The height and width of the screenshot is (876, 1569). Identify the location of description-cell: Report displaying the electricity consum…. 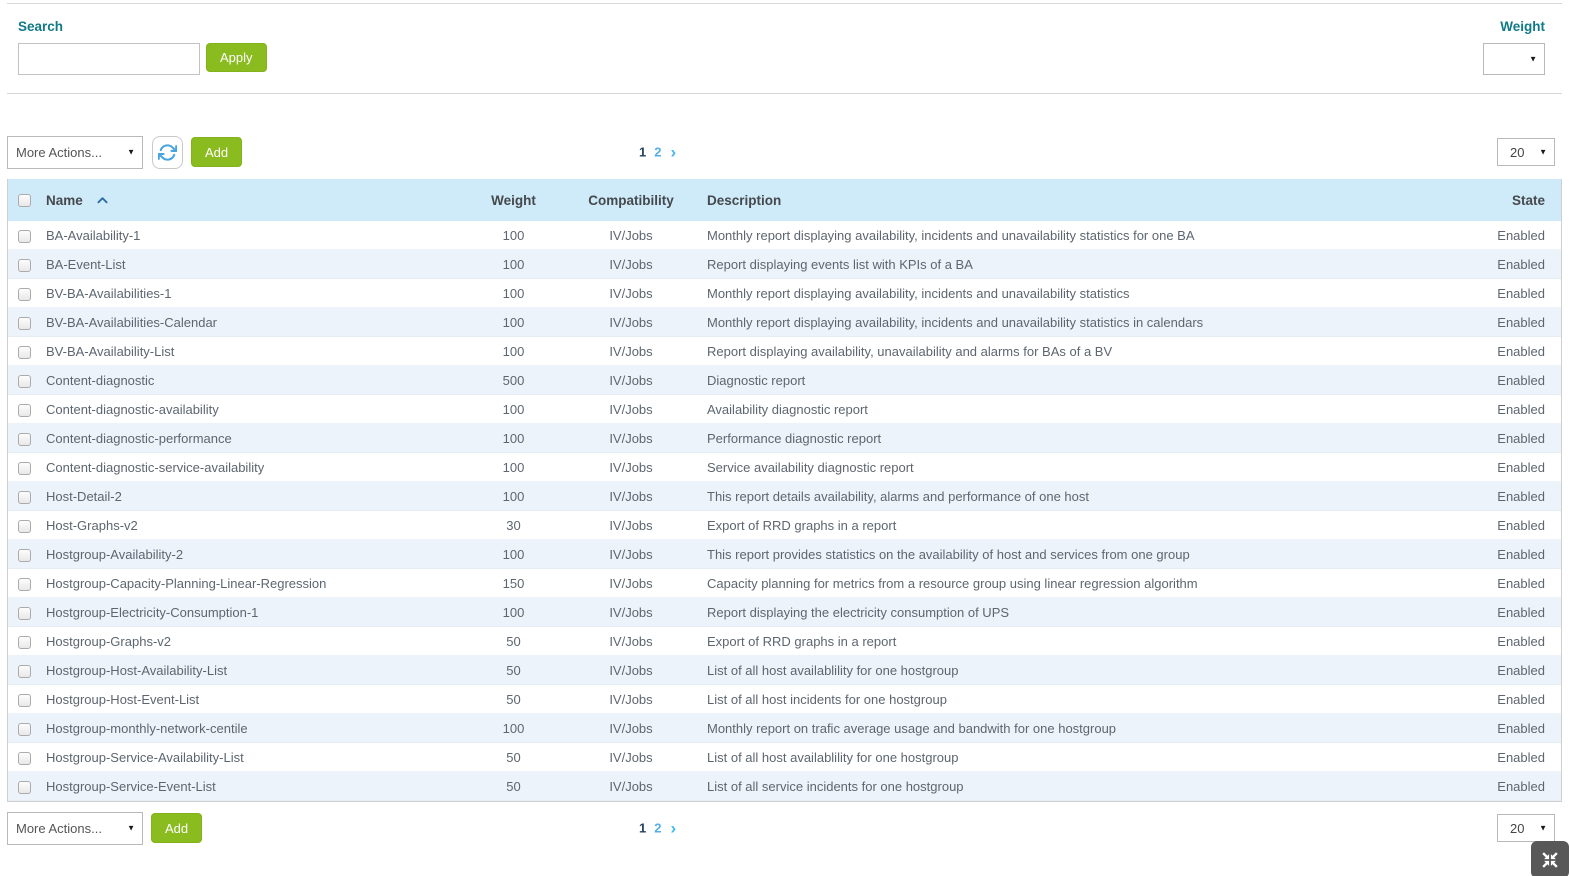
(858, 612).